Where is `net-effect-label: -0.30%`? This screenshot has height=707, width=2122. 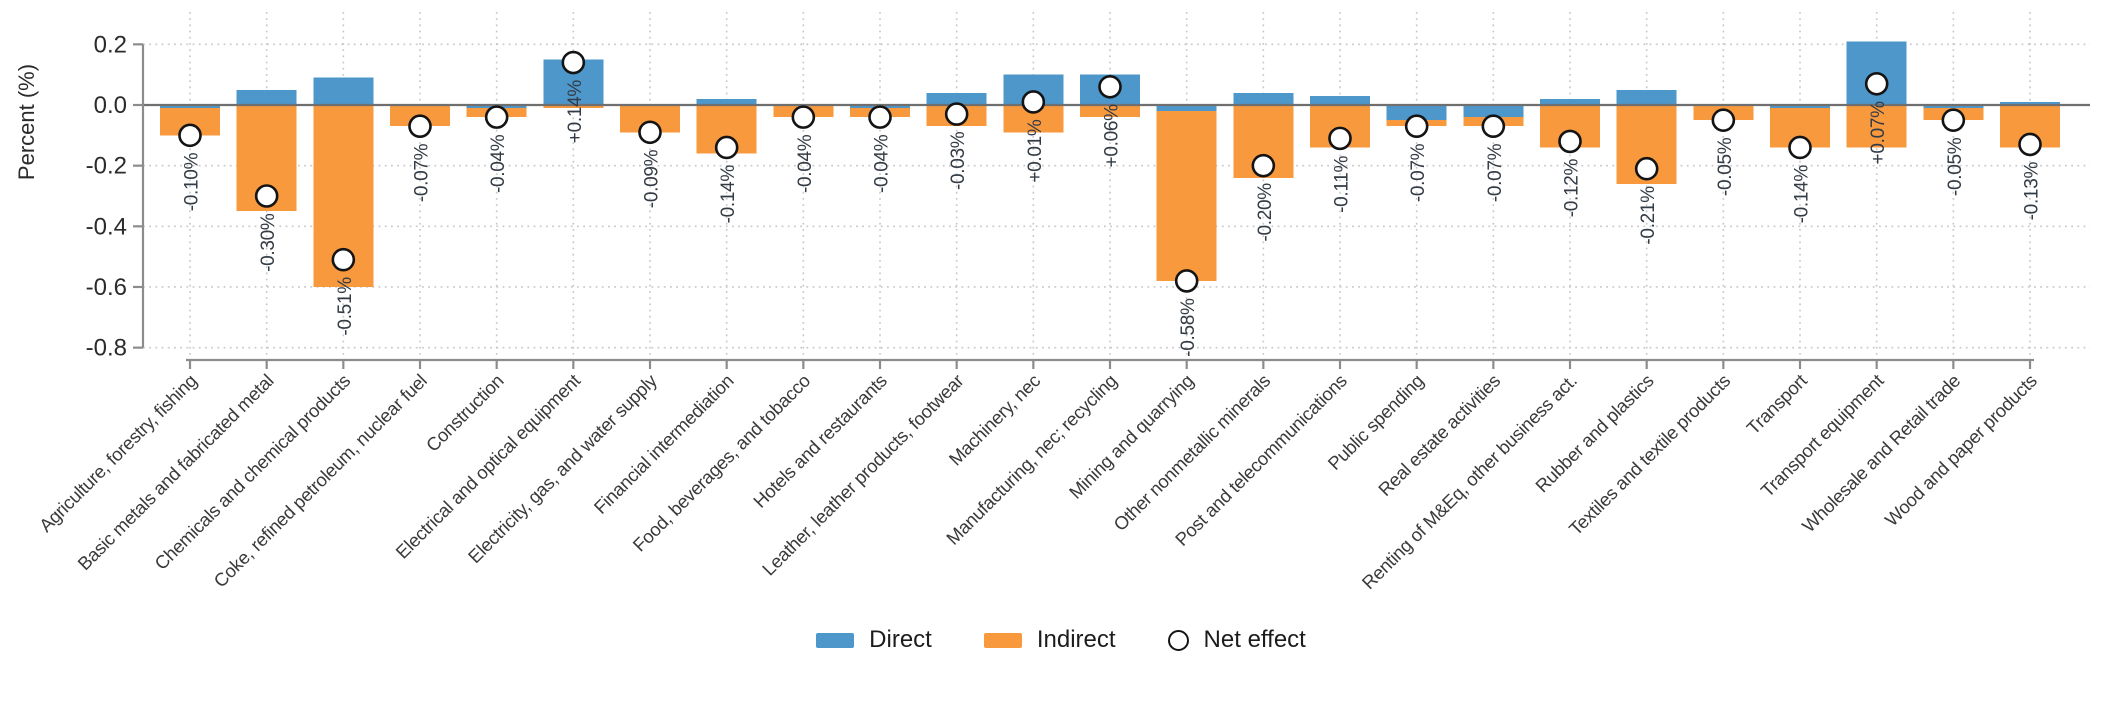
net-effect-label: -0.30% is located at coordinates (268, 242).